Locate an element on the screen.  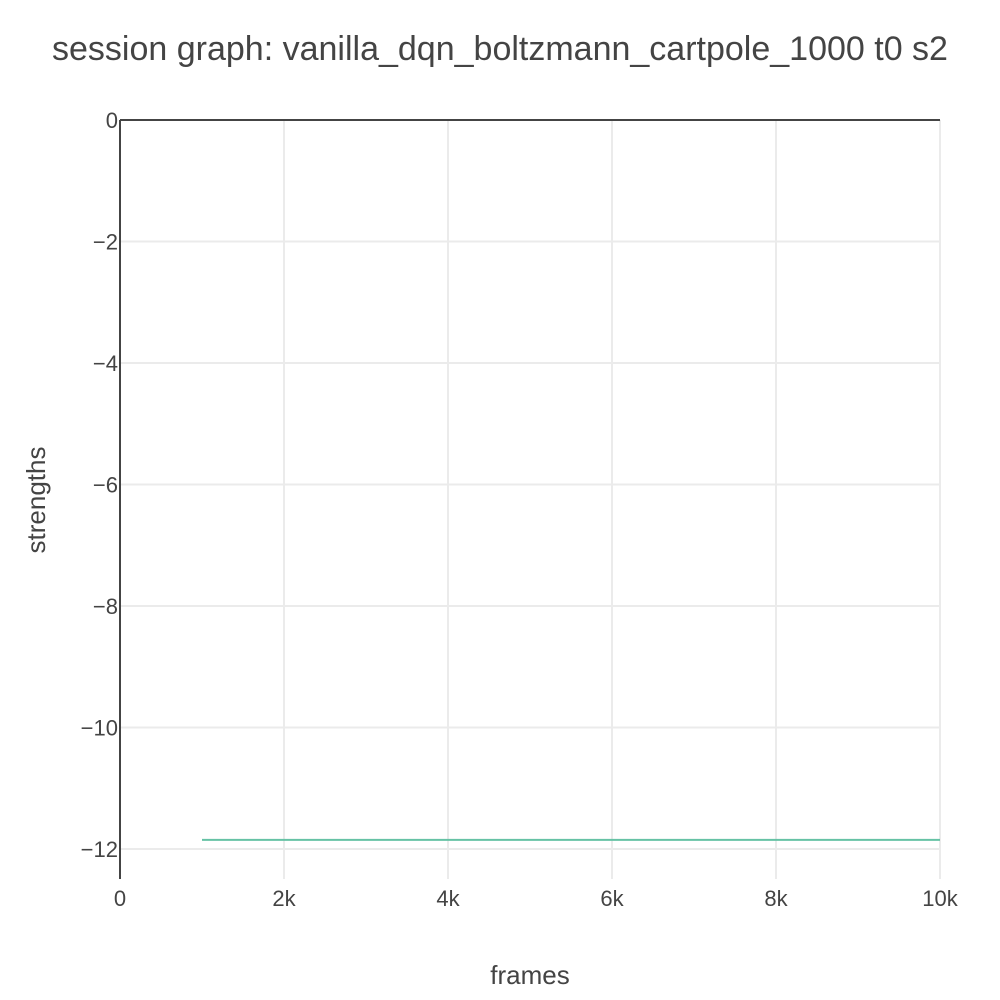
x-tick-label: 0 is located at coordinates (120, 898).